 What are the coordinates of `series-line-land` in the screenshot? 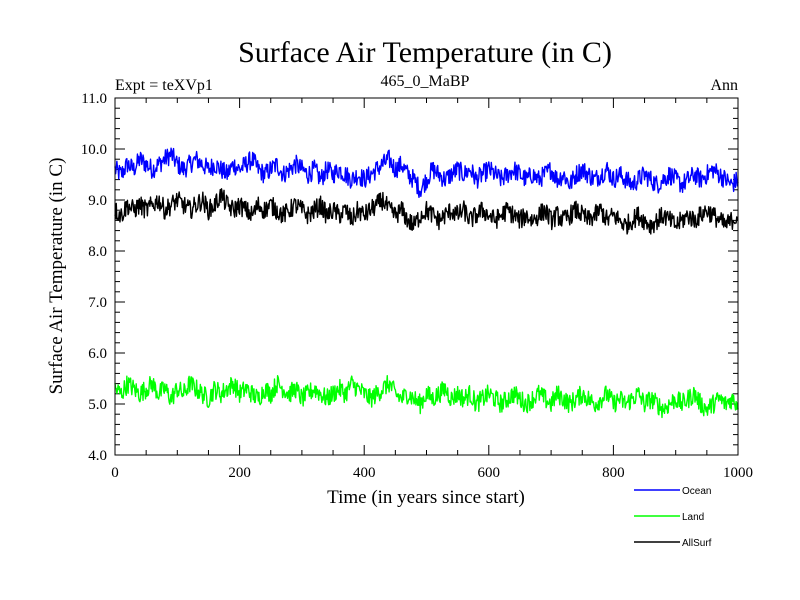 It's located at (426, 396).